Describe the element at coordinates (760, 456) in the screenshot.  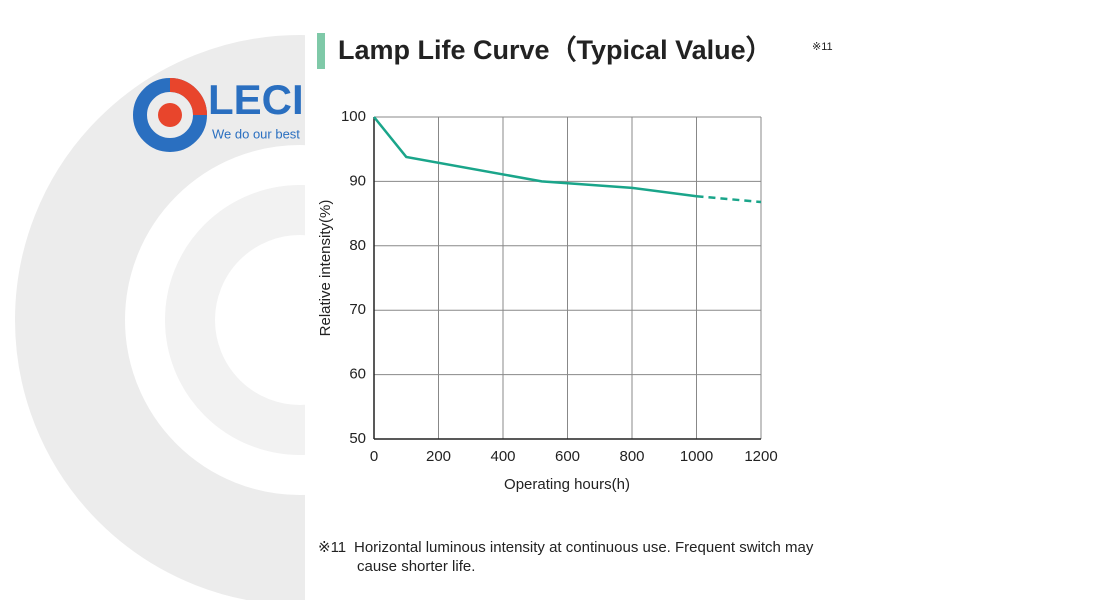
I see `x-tick-label: 1200` at that location.